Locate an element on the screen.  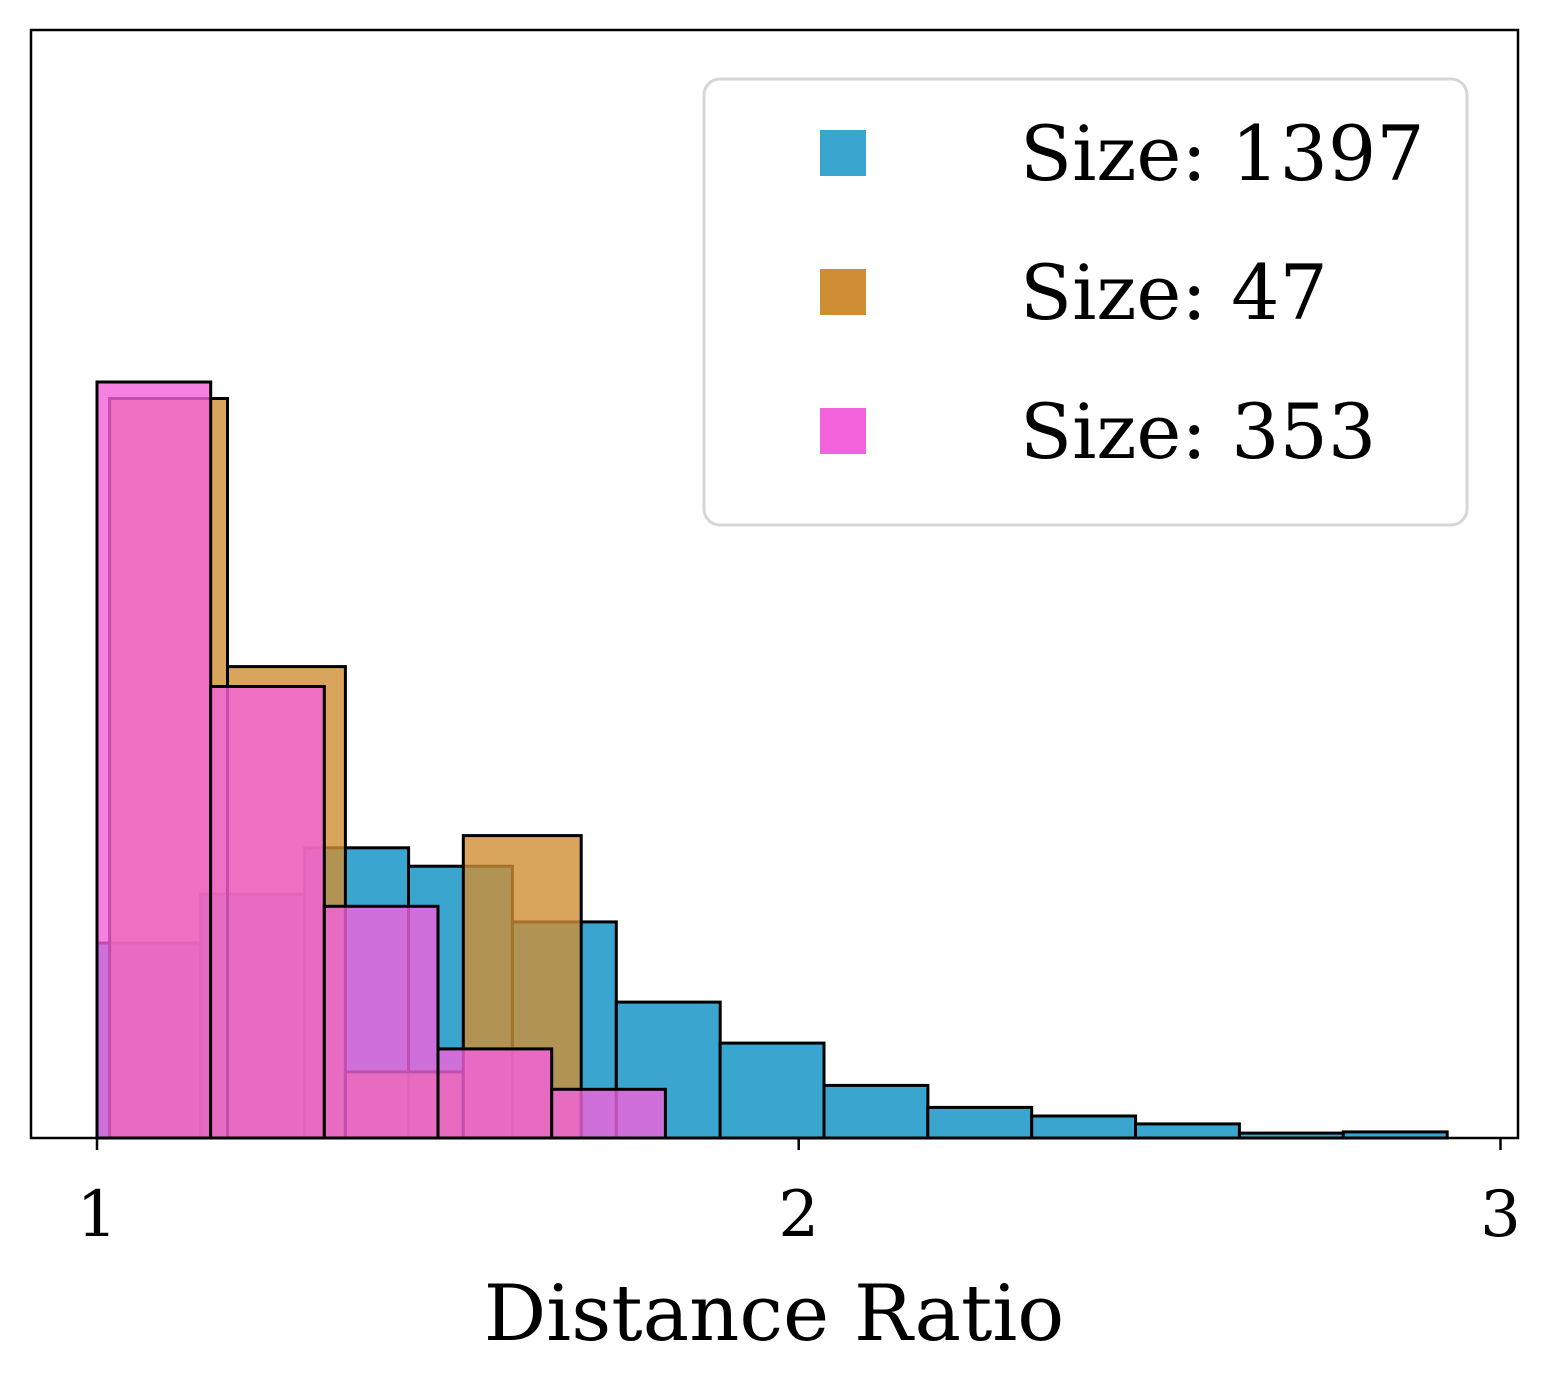
x-tick-label-1: 2 is located at coordinates (798, 1215).